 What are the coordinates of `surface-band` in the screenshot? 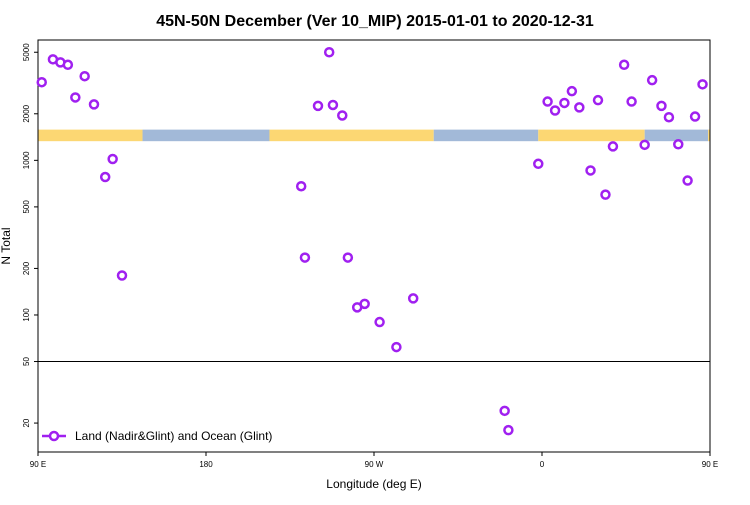 It's located at (374, 135).